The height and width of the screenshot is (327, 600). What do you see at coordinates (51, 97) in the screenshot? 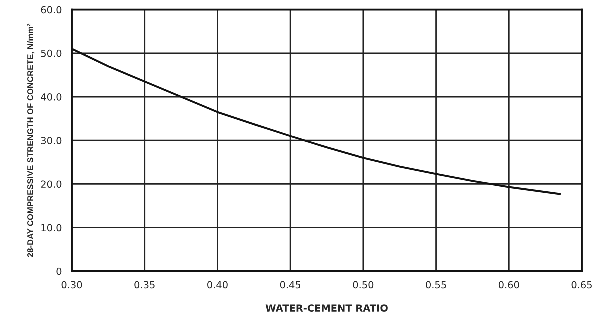
I see `y-tick-label: 40.0` at bounding box center [51, 97].